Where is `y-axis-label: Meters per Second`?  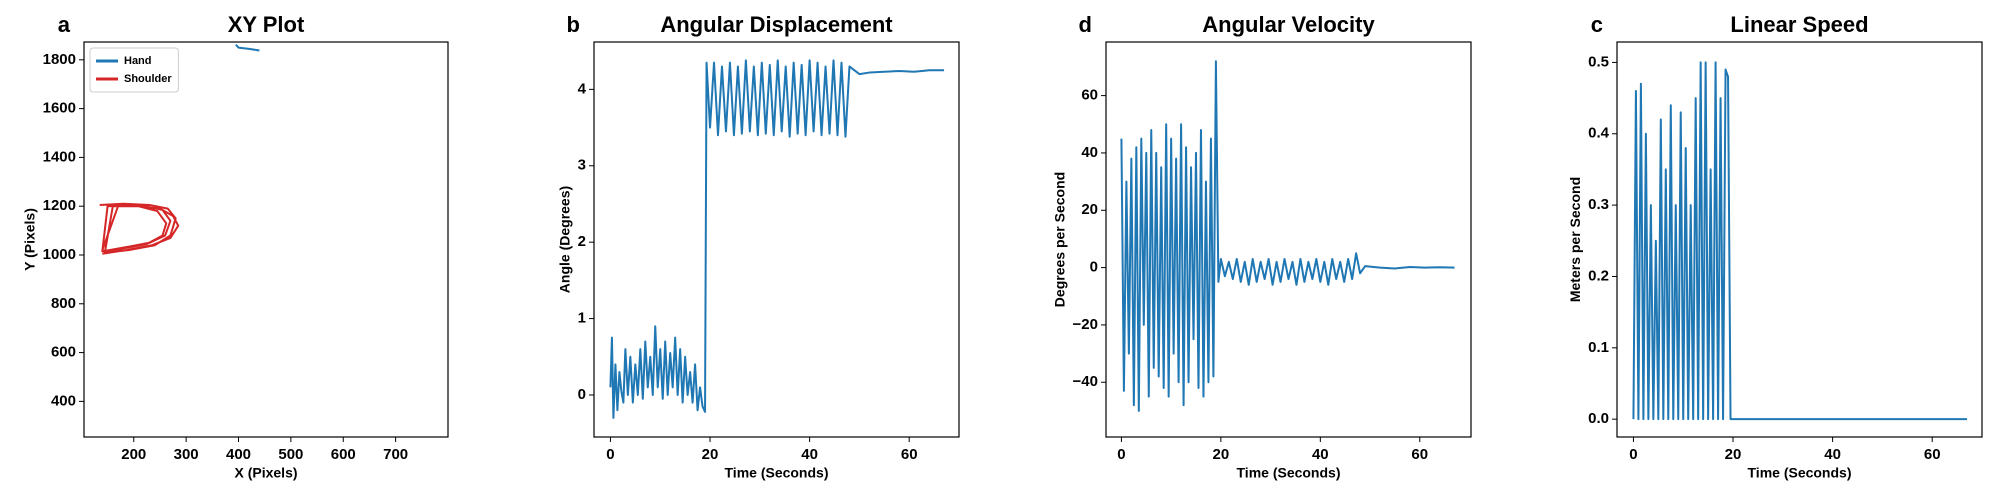
y-axis-label: Meters per Second is located at coordinates (1575, 239).